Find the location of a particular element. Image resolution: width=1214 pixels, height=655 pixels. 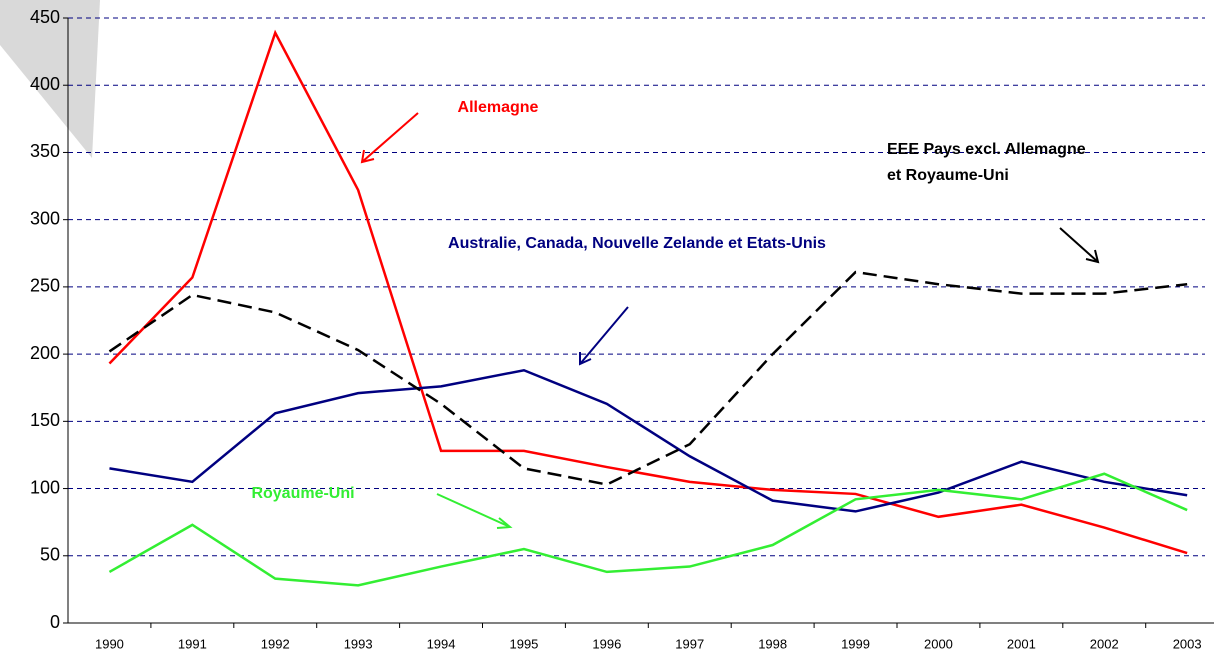

y-tick-label: 300 is located at coordinates (45, 218).